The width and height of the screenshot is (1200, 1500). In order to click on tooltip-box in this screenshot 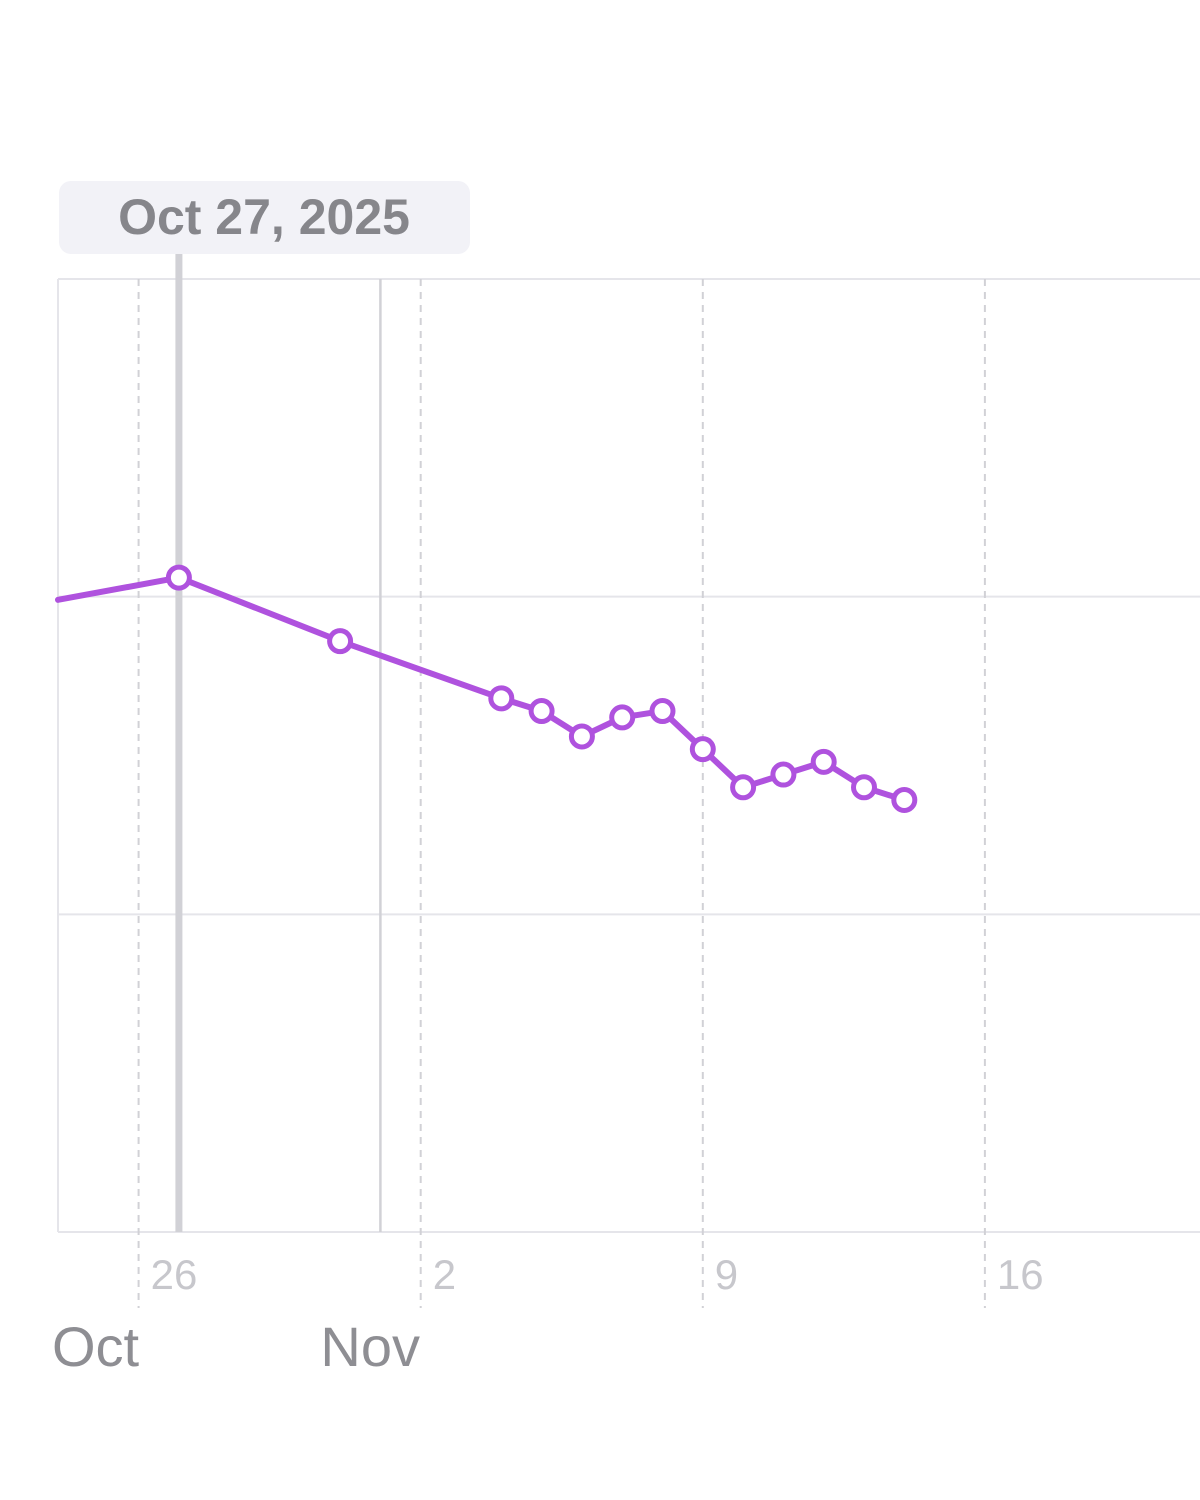, I will do `click(264, 217)`.